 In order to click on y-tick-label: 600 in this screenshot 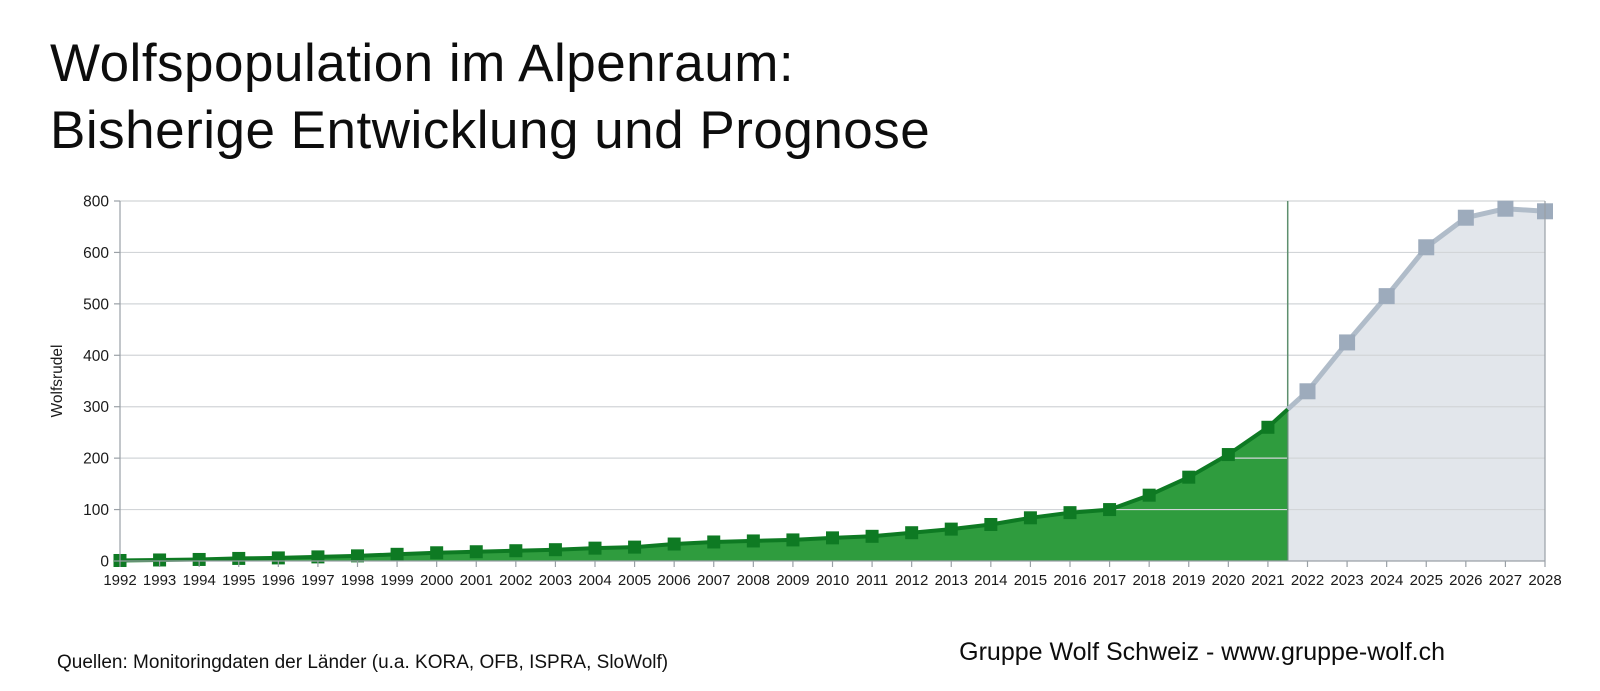, I will do `click(96, 253)`.